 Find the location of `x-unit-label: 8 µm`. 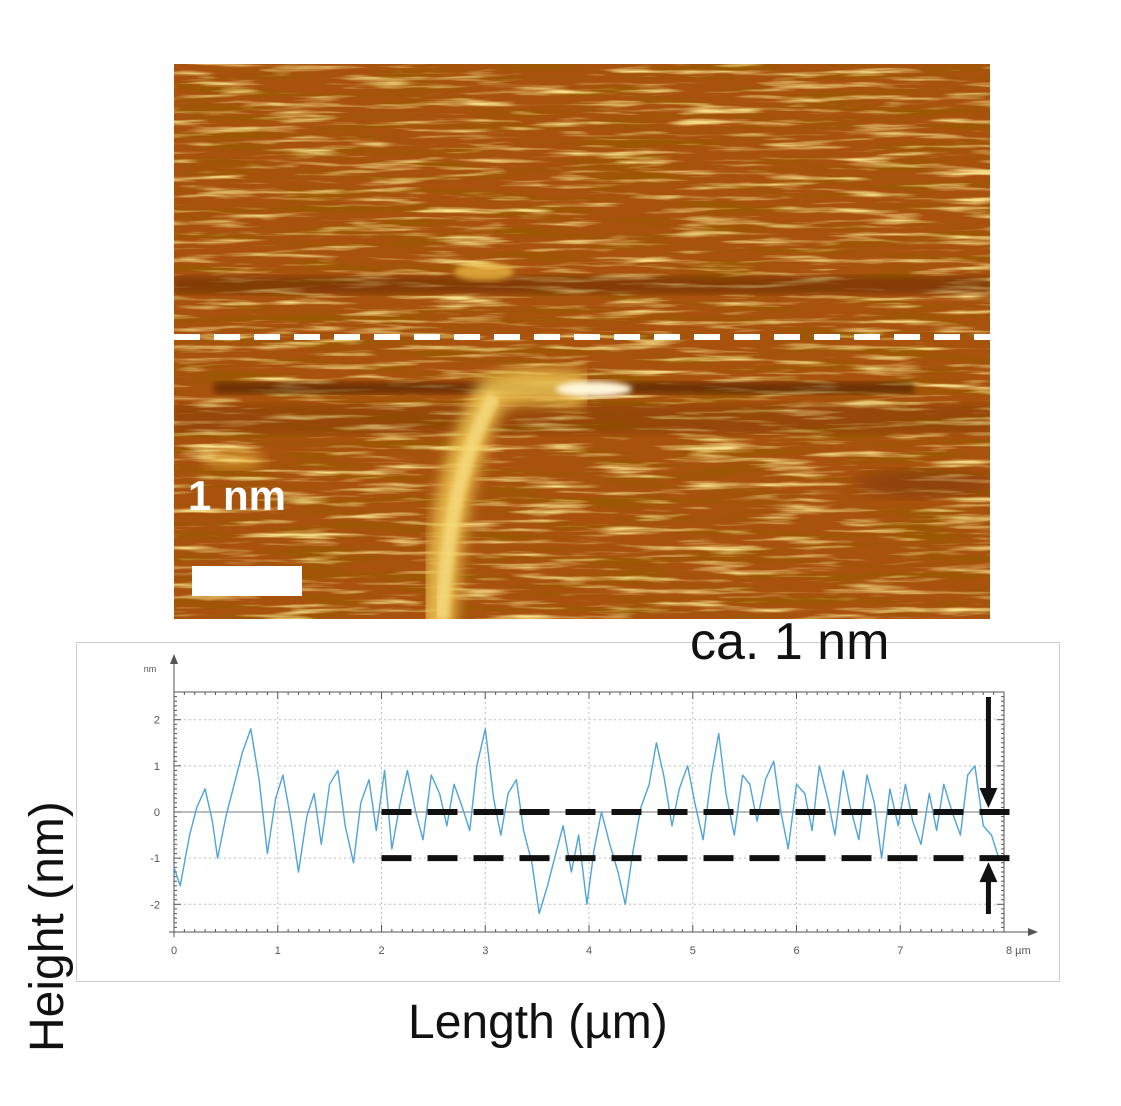

x-unit-label: 8 µm is located at coordinates (1018, 951).